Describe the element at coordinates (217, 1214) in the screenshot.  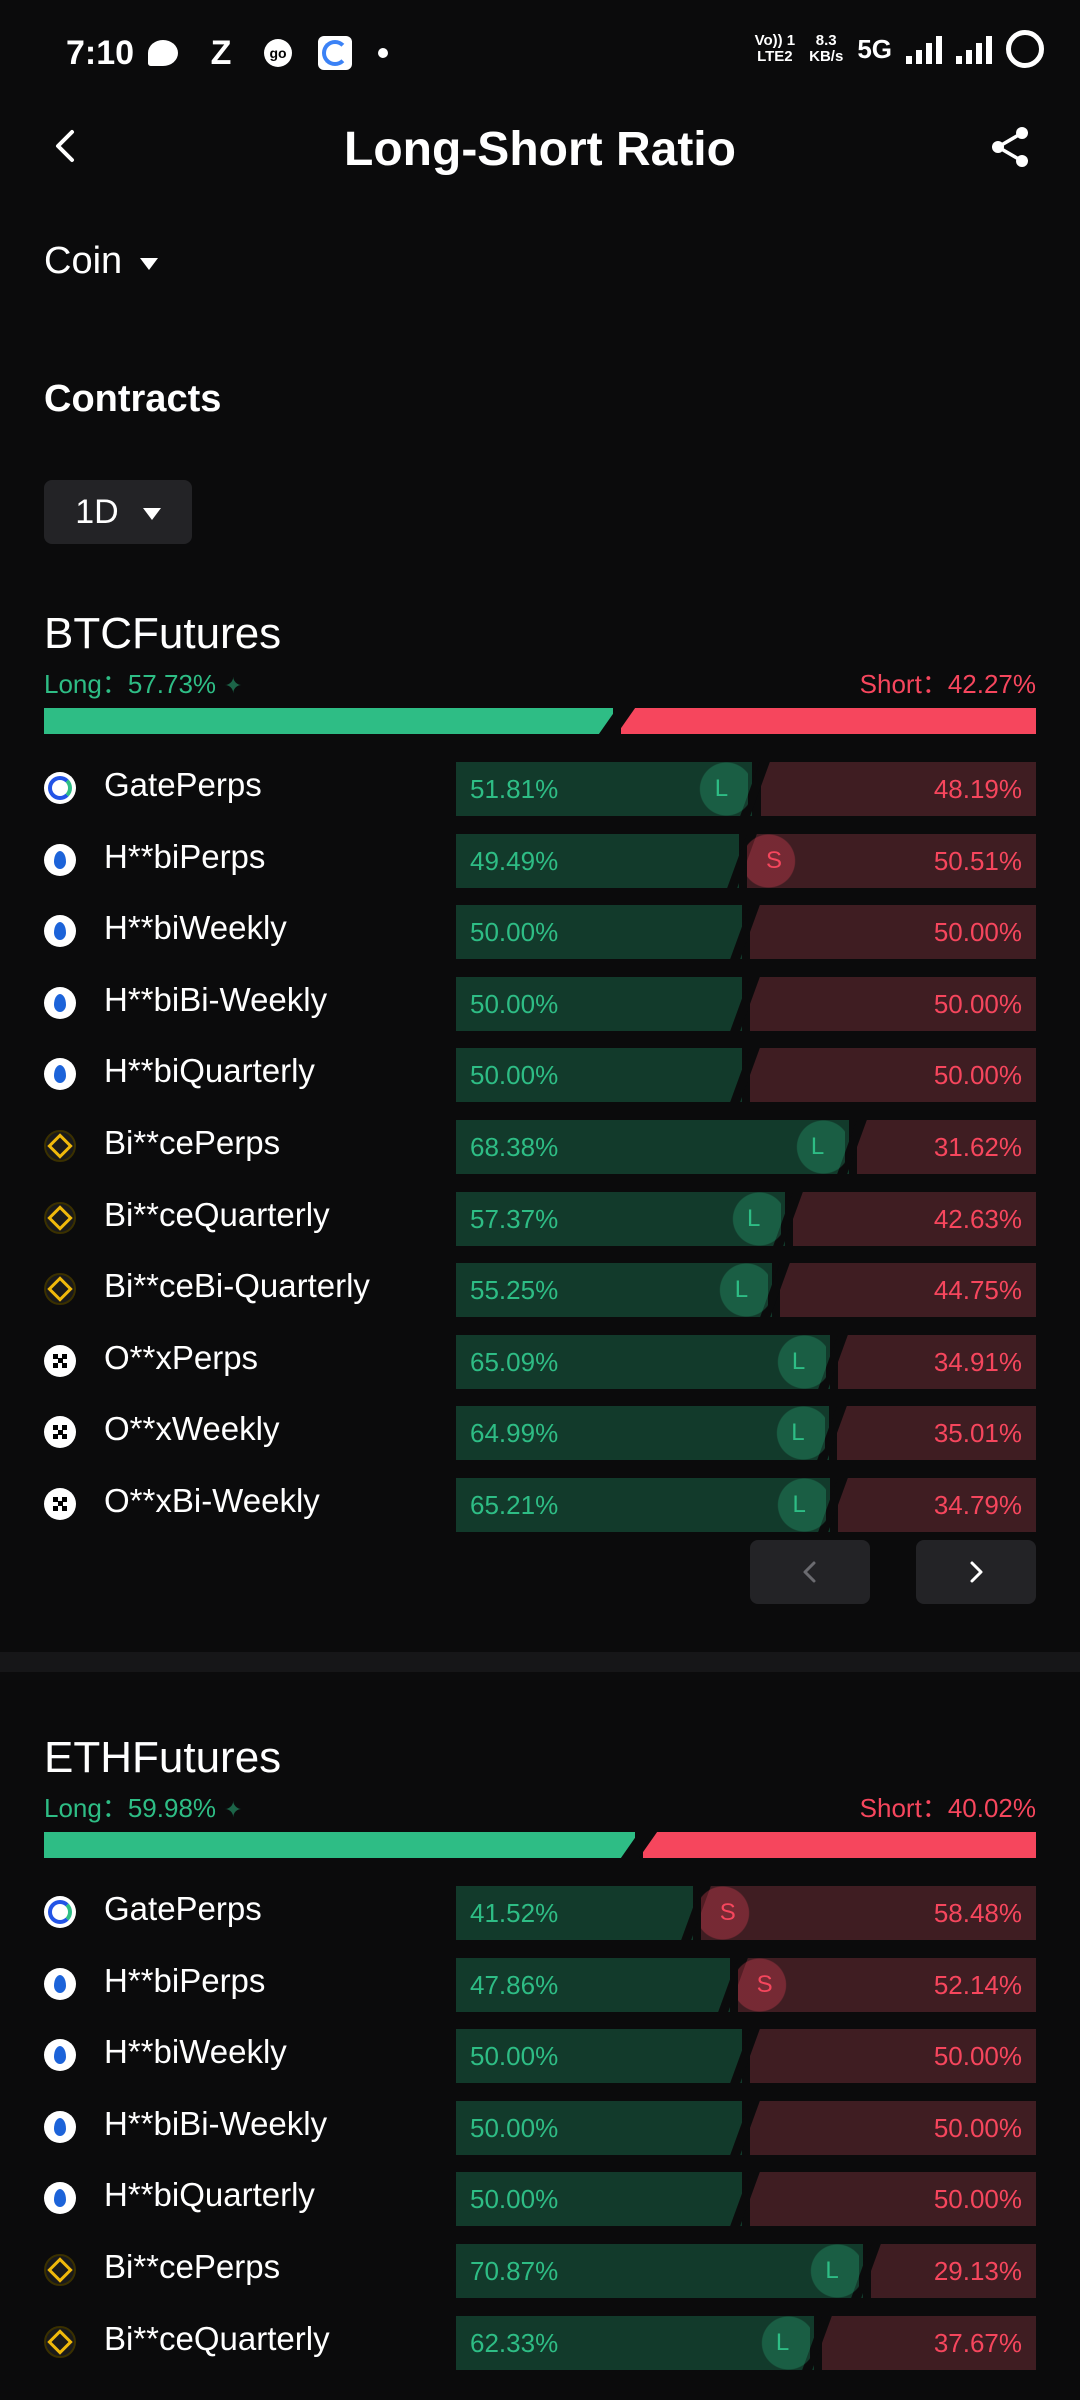
I see `exchange-name: Bi**ceQuarterly` at that location.